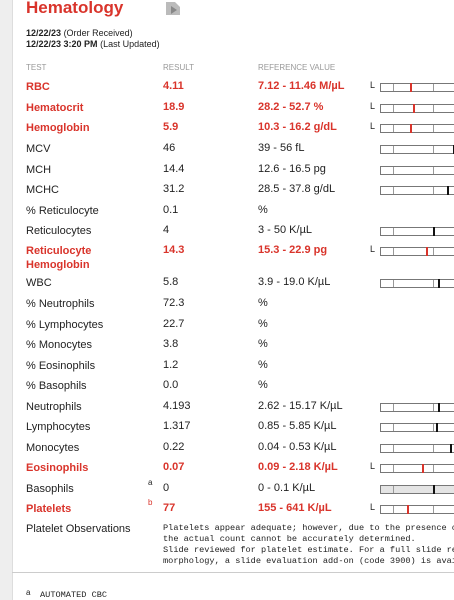  What do you see at coordinates (53, 448) in the screenshot?
I see `test-name: Monocytes` at bounding box center [53, 448].